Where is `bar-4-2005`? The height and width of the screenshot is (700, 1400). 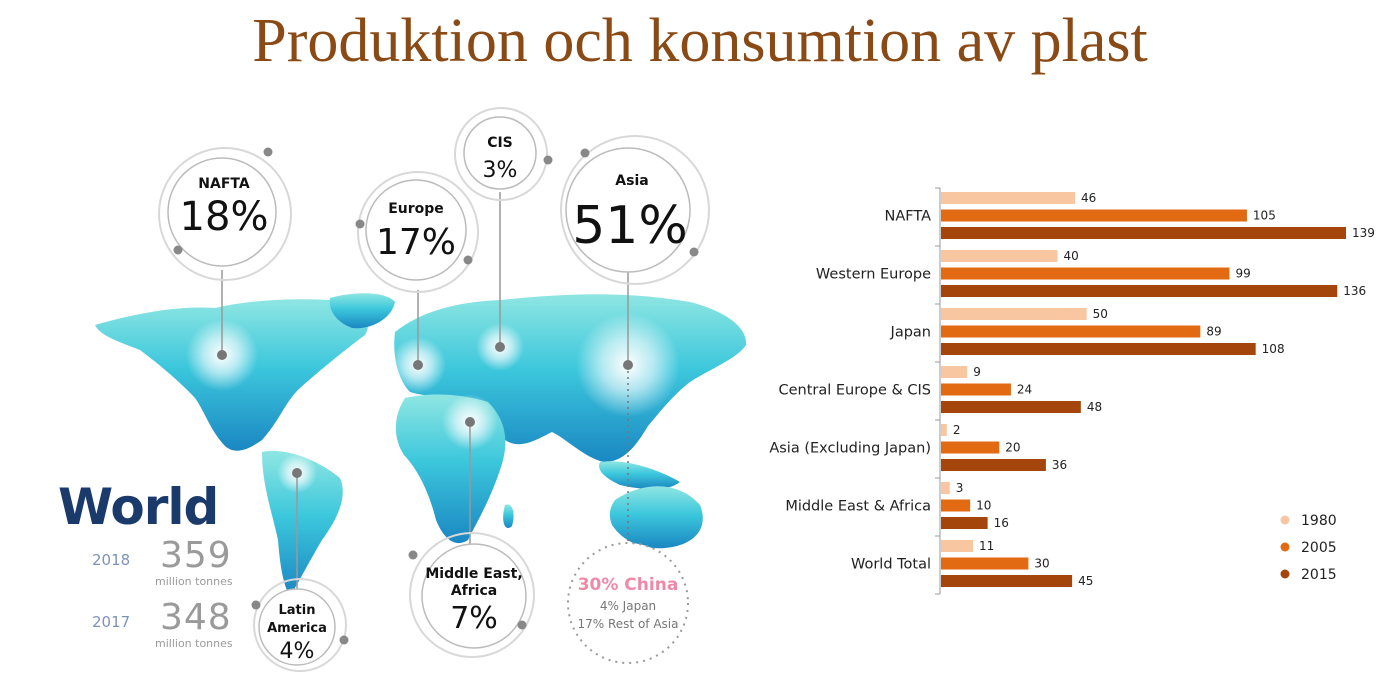
bar-4-2005 is located at coordinates (970, 447).